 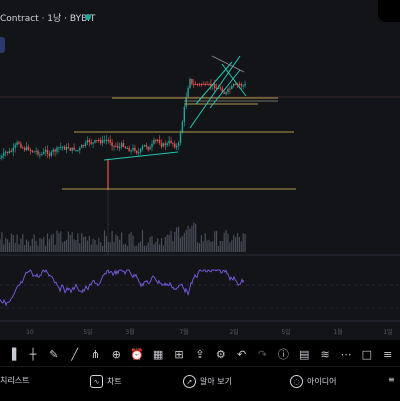 What do you see at coordinates (283, 354) in the screenshot?
I see `info-icon: ⓘ` at bounding box center [283, 354].